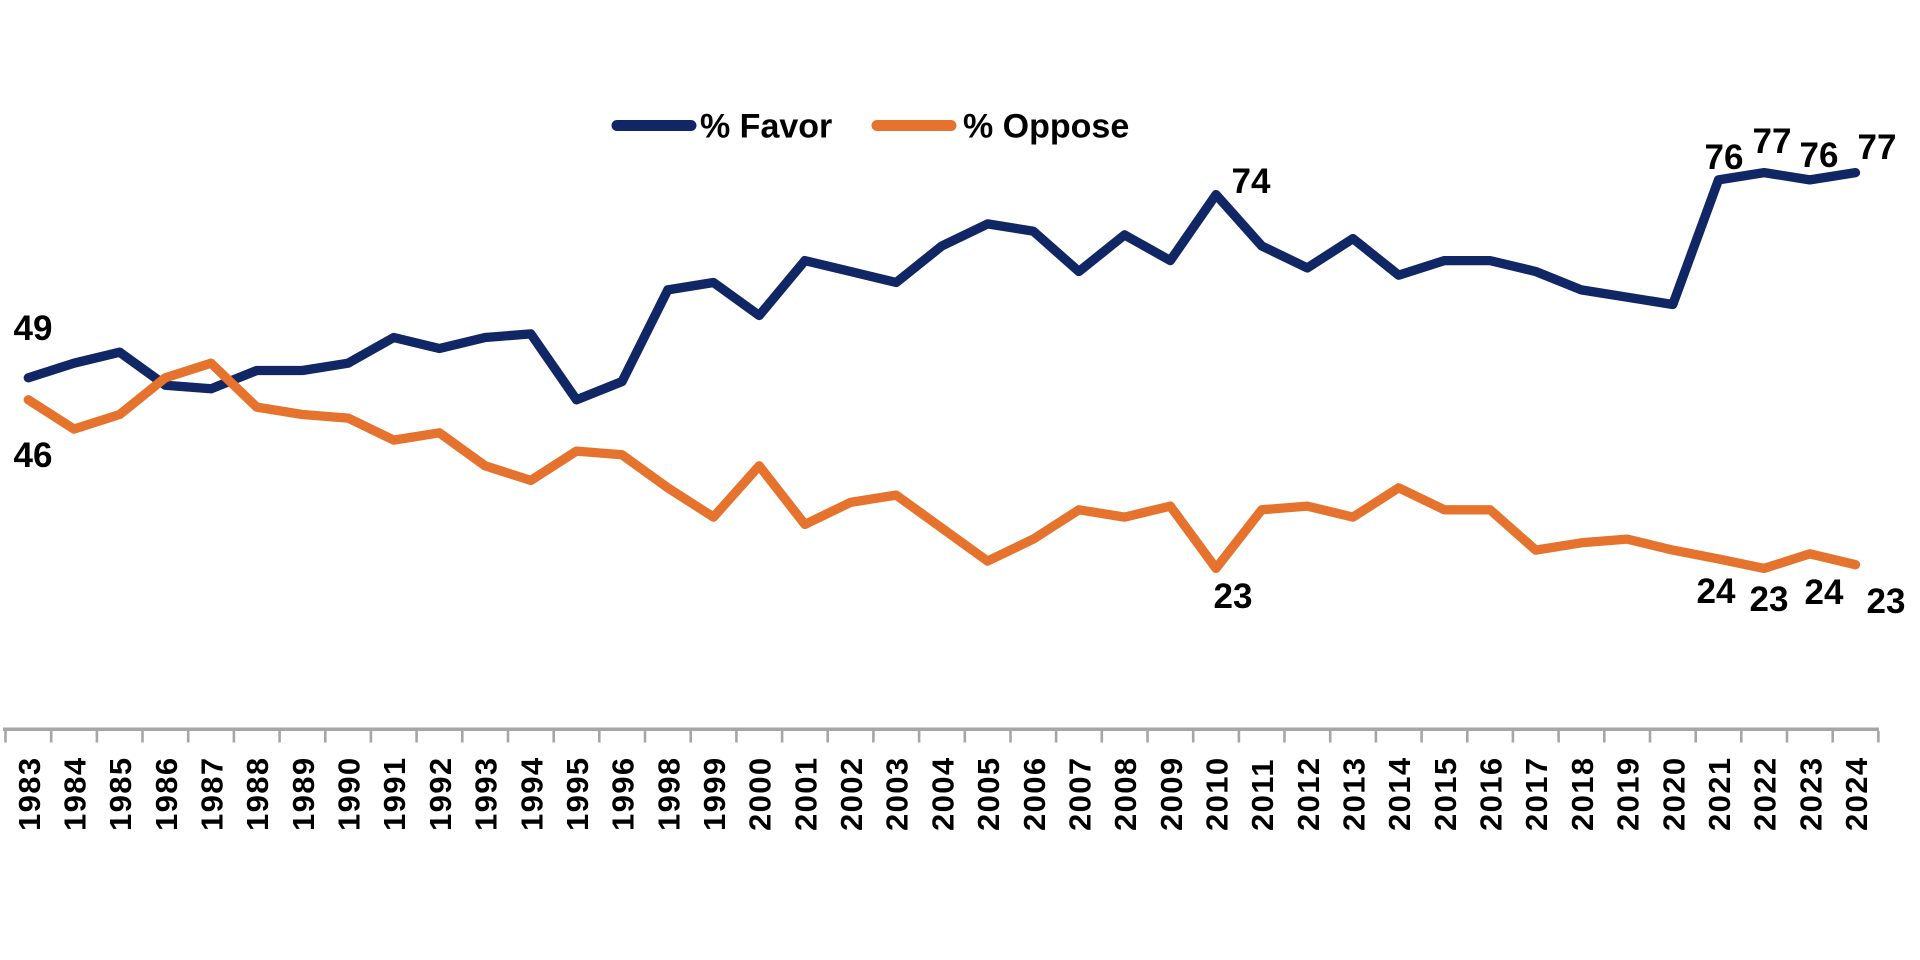 The height and width of the screenshot is (960, 1920). What do you see at coordinates (851, 793) in the screenshot?
I see `svg-text: 2002` at bounding box center [851, 793].